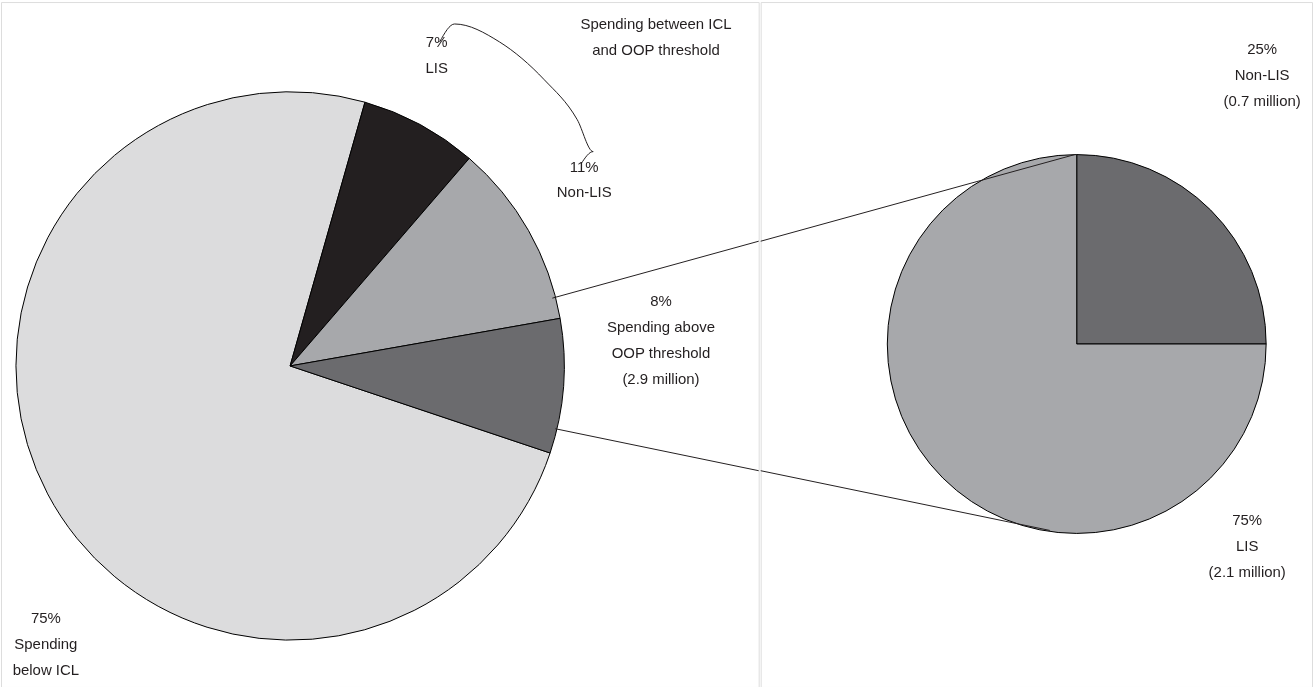  Describe the element at coordinates (660, 352) in the screenshot. I see `slice-label: Spending above OOP threshold (2.9 million)` at that location.